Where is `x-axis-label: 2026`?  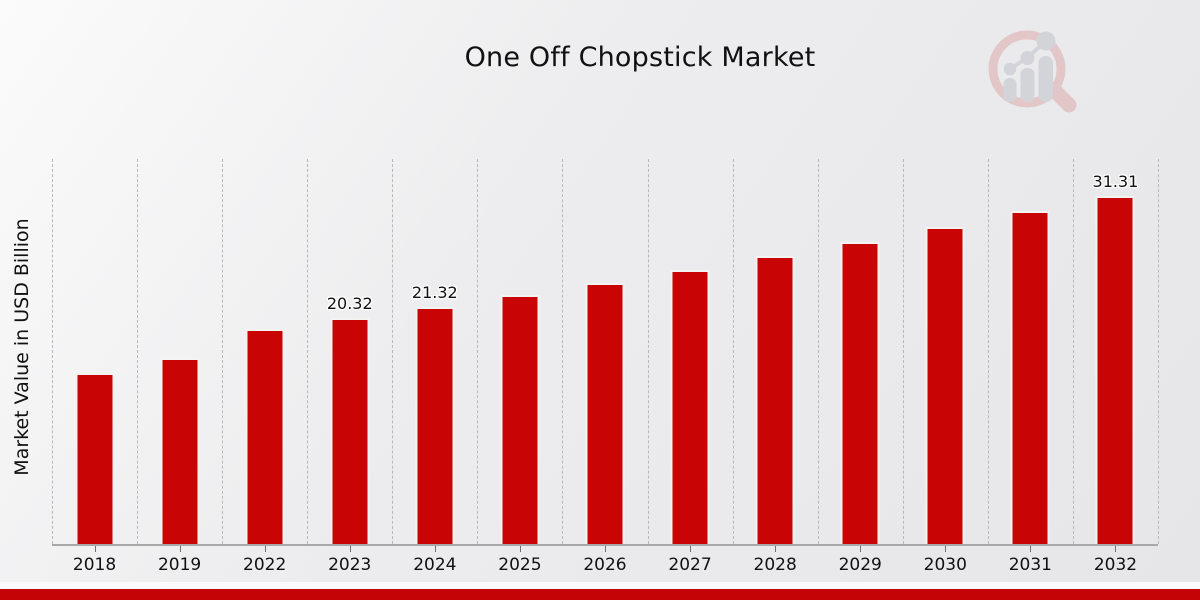 x-axis-label: 2026 is located at coordinates (604, 566).